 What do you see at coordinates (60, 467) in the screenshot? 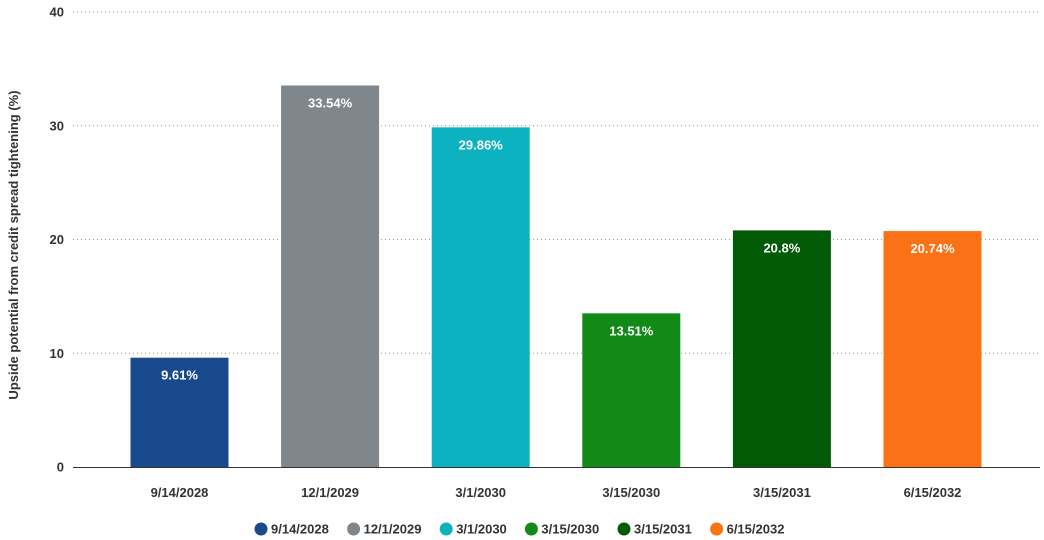
I see `y-tick-label: 0` at bounding box center [60, 467].